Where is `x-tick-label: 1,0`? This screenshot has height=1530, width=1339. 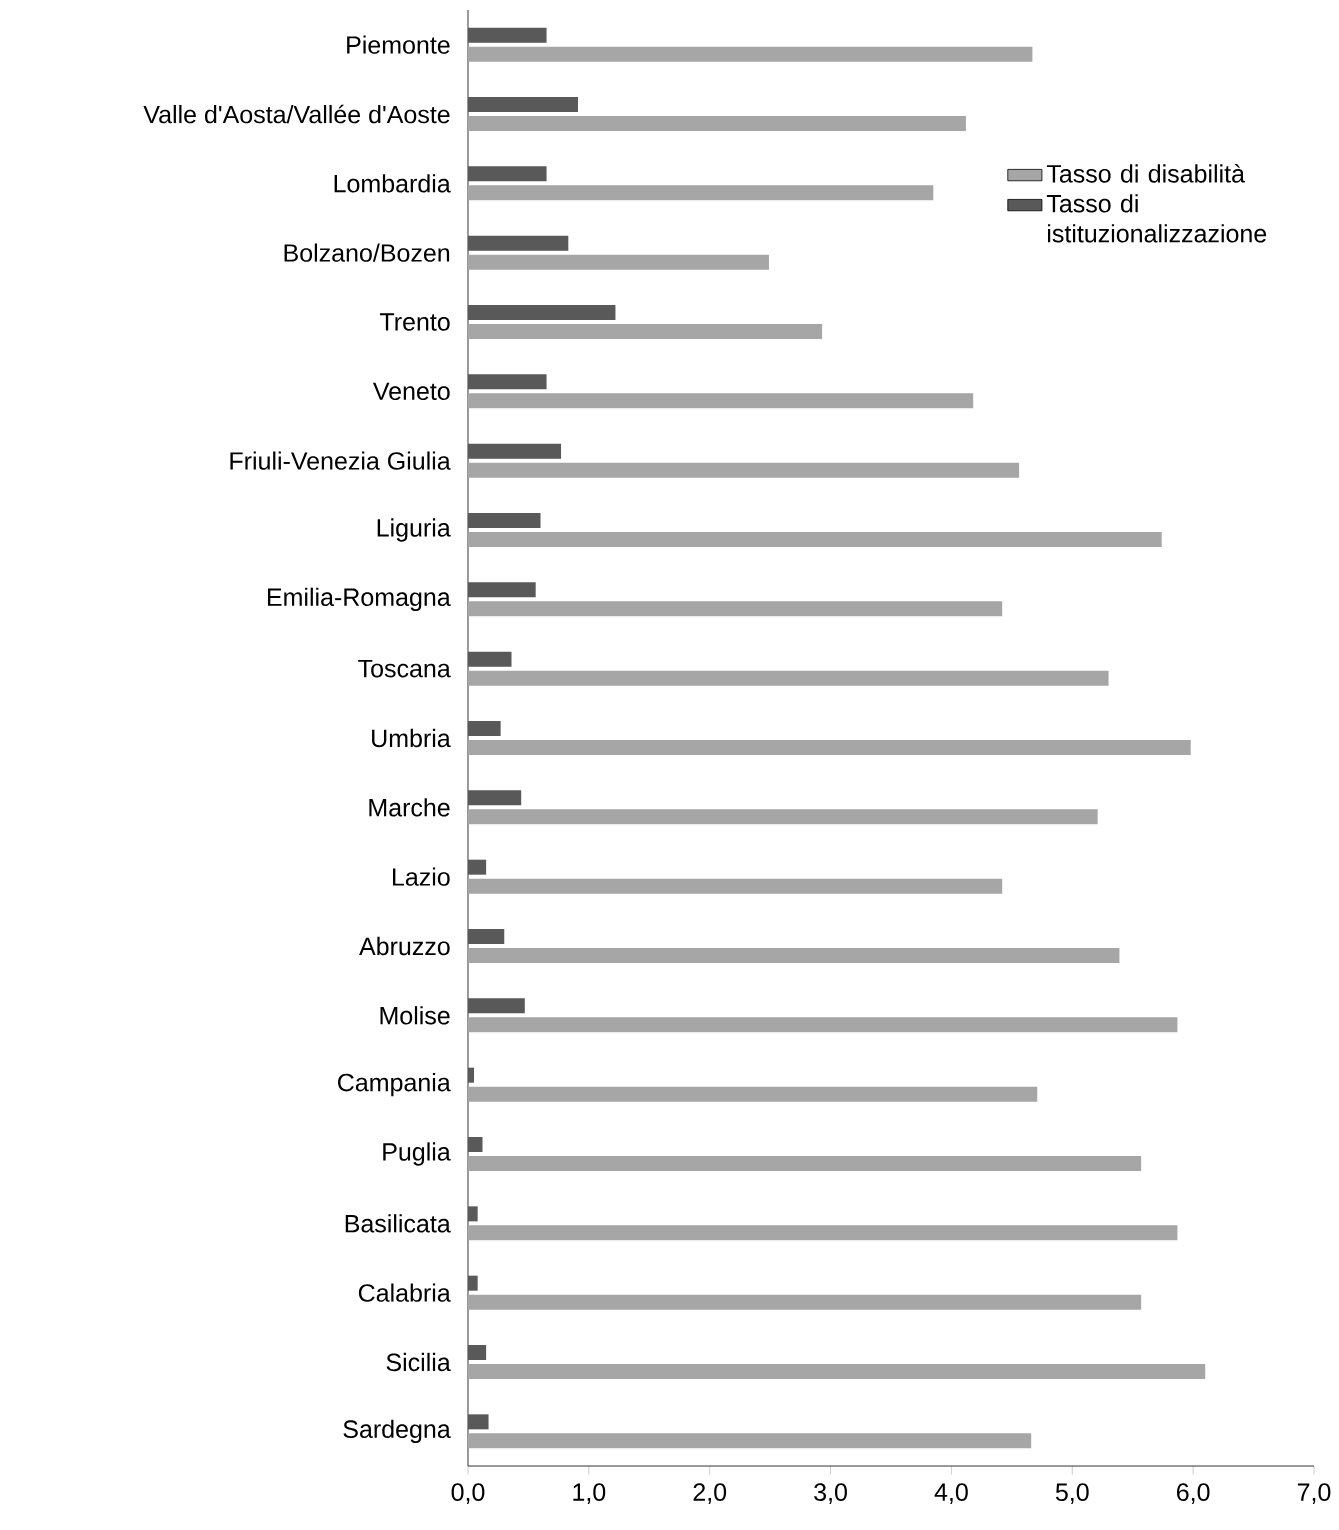 x-tick-label: 1,0 is located at coordinates (589, 1493).